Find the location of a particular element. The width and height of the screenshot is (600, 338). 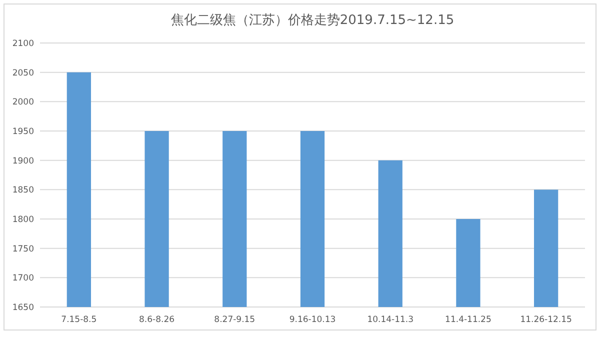

x-tick-label: 8.6-8.26 is located at coordinates (157, 320).